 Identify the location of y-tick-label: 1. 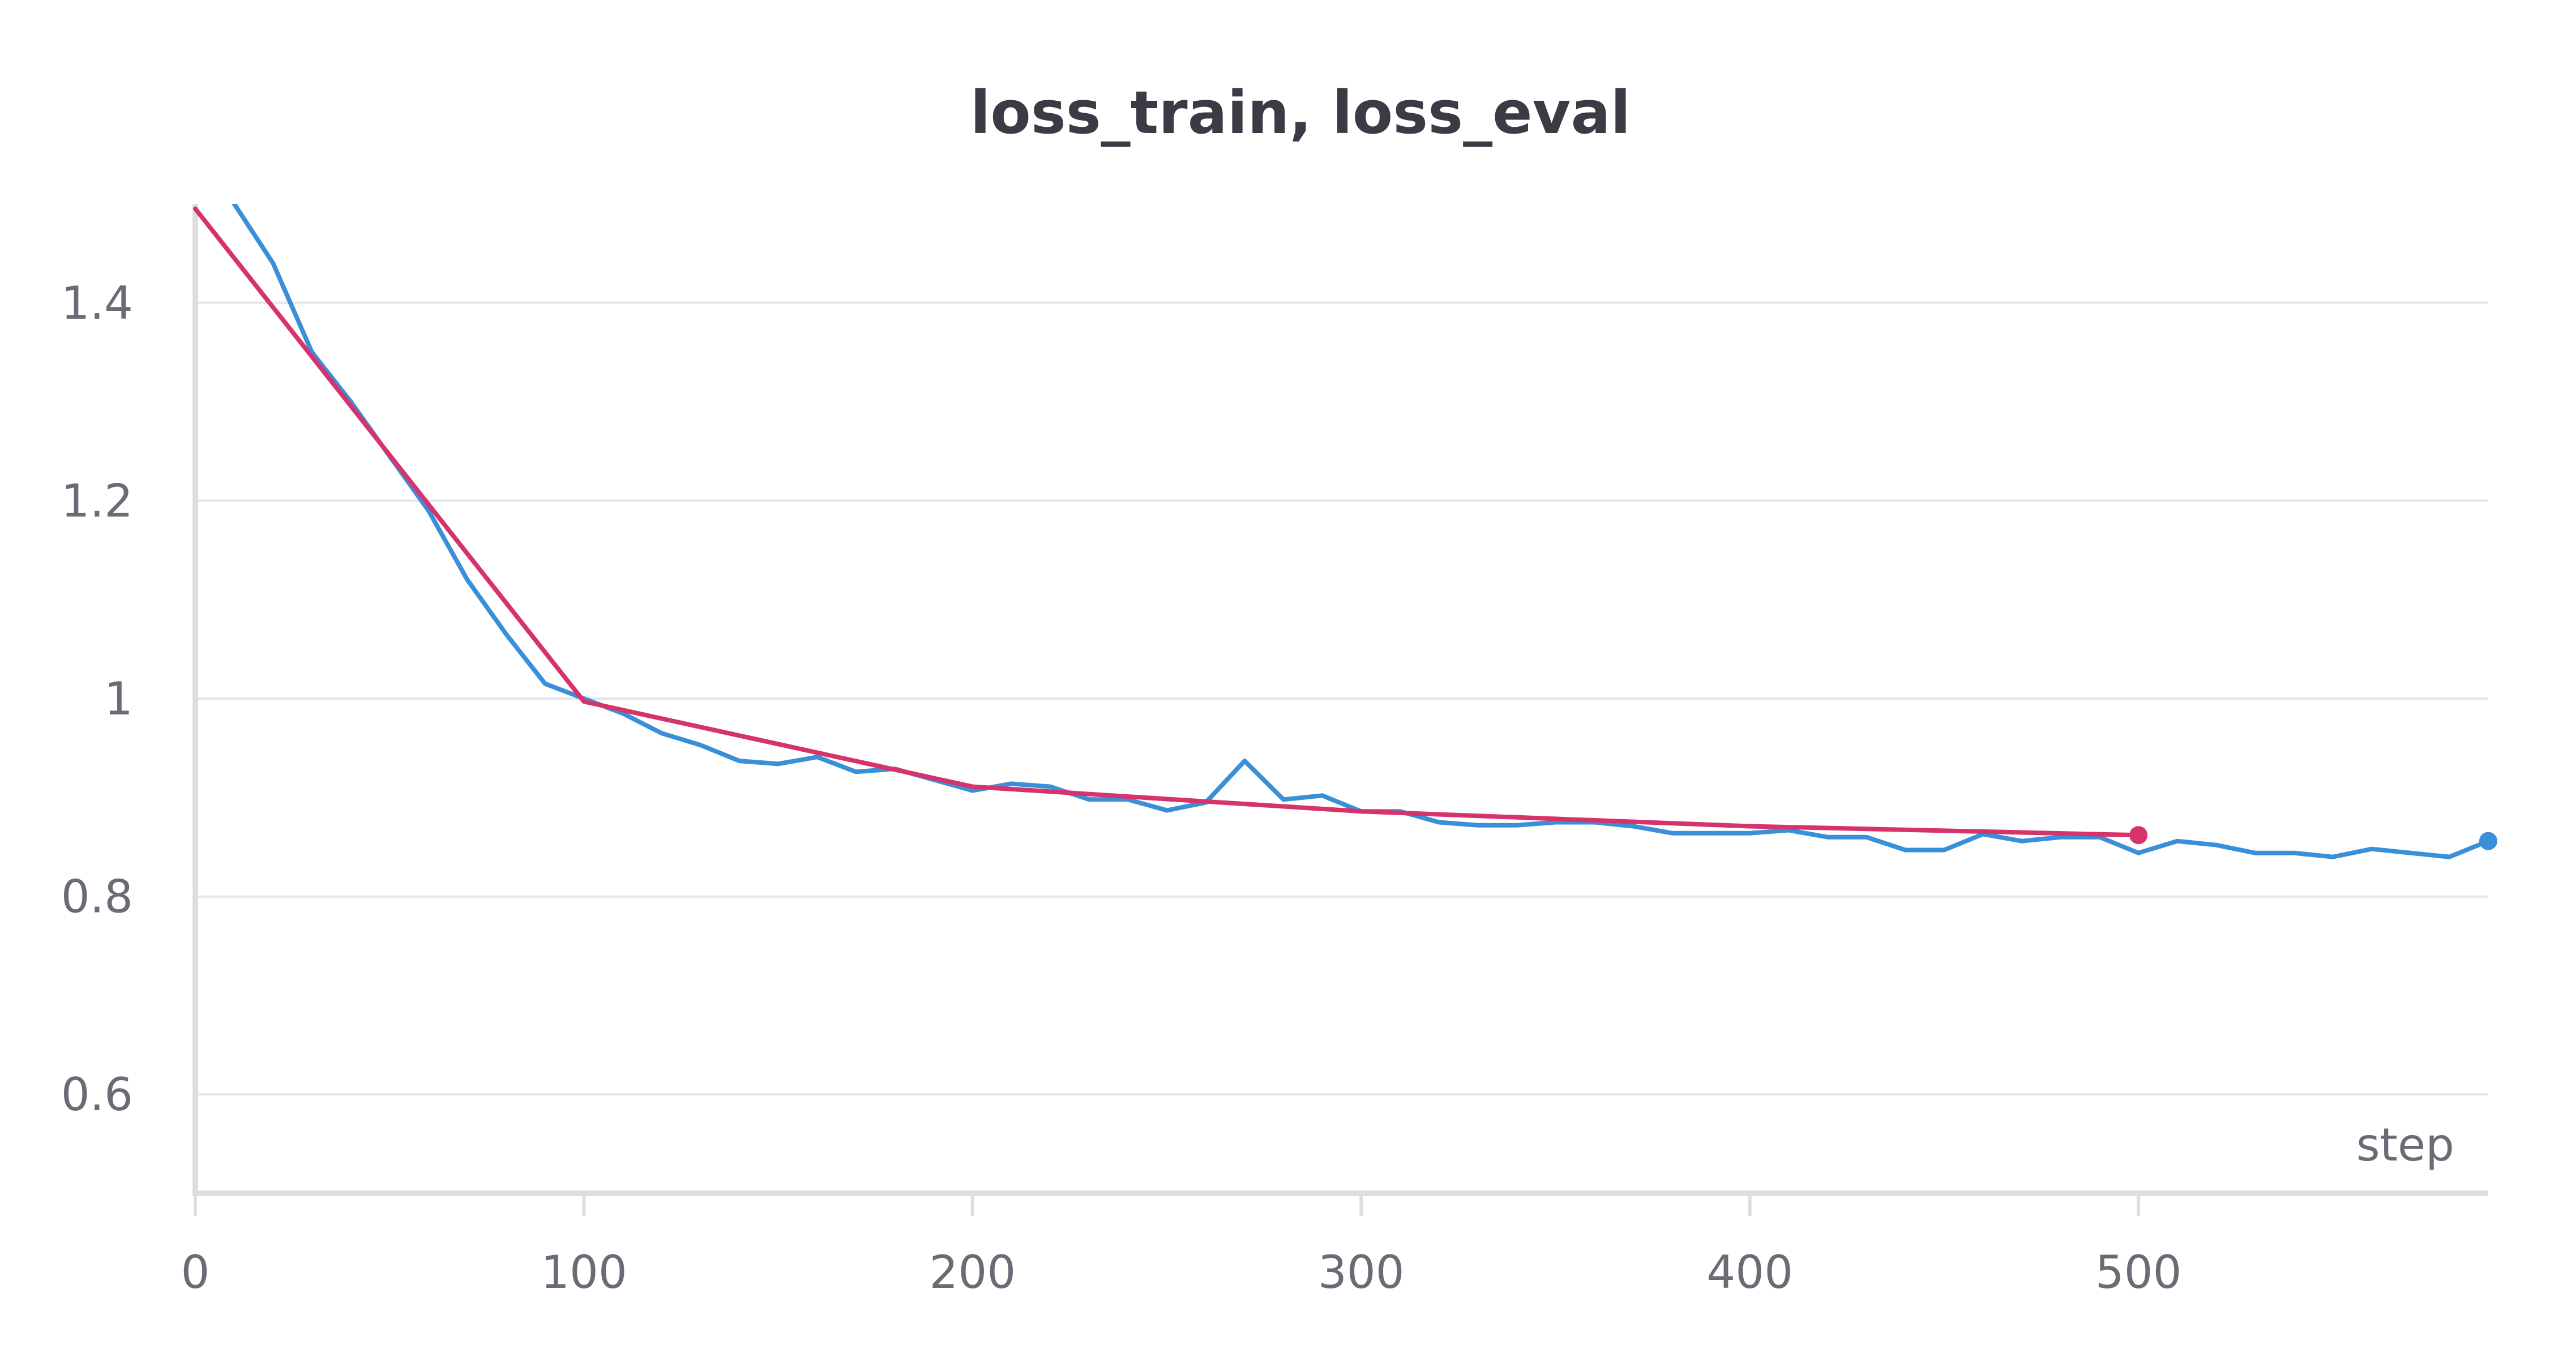
(118, 699).